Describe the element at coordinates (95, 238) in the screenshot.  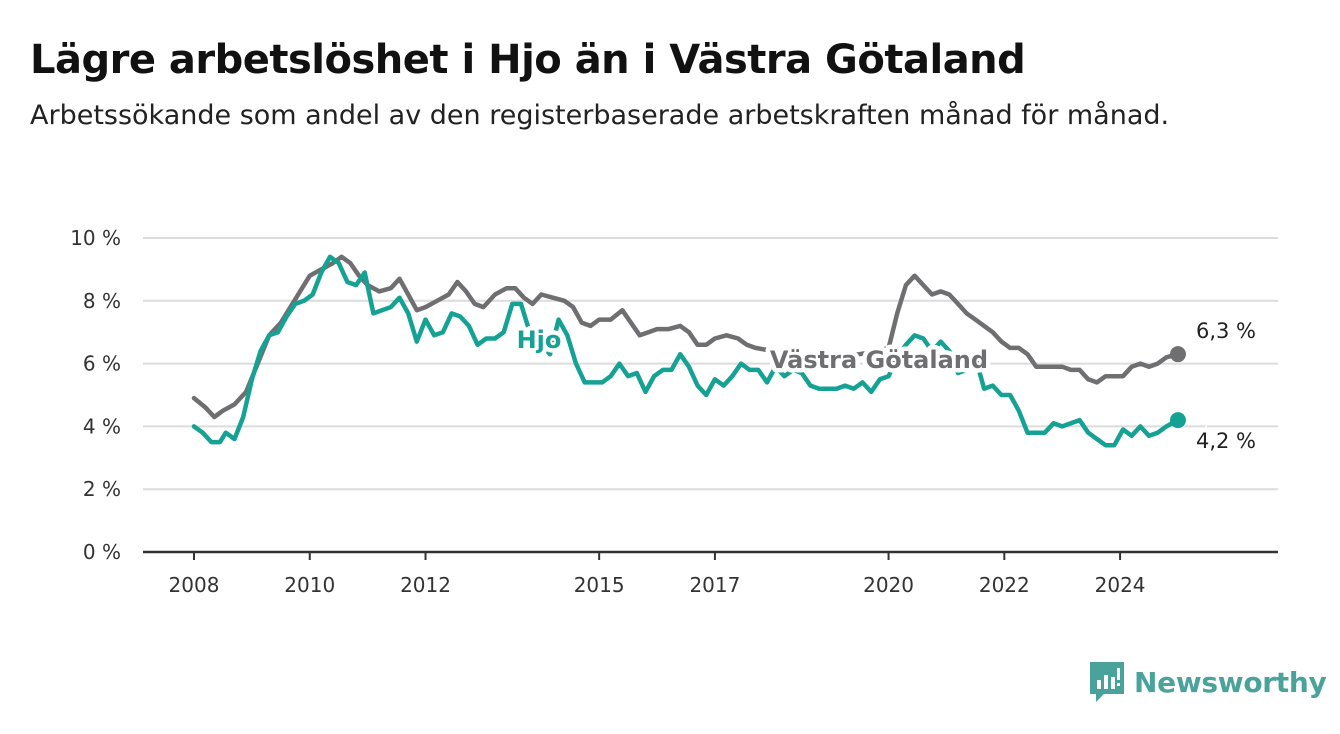
I see `y-tick-label: 10 %` at that location.